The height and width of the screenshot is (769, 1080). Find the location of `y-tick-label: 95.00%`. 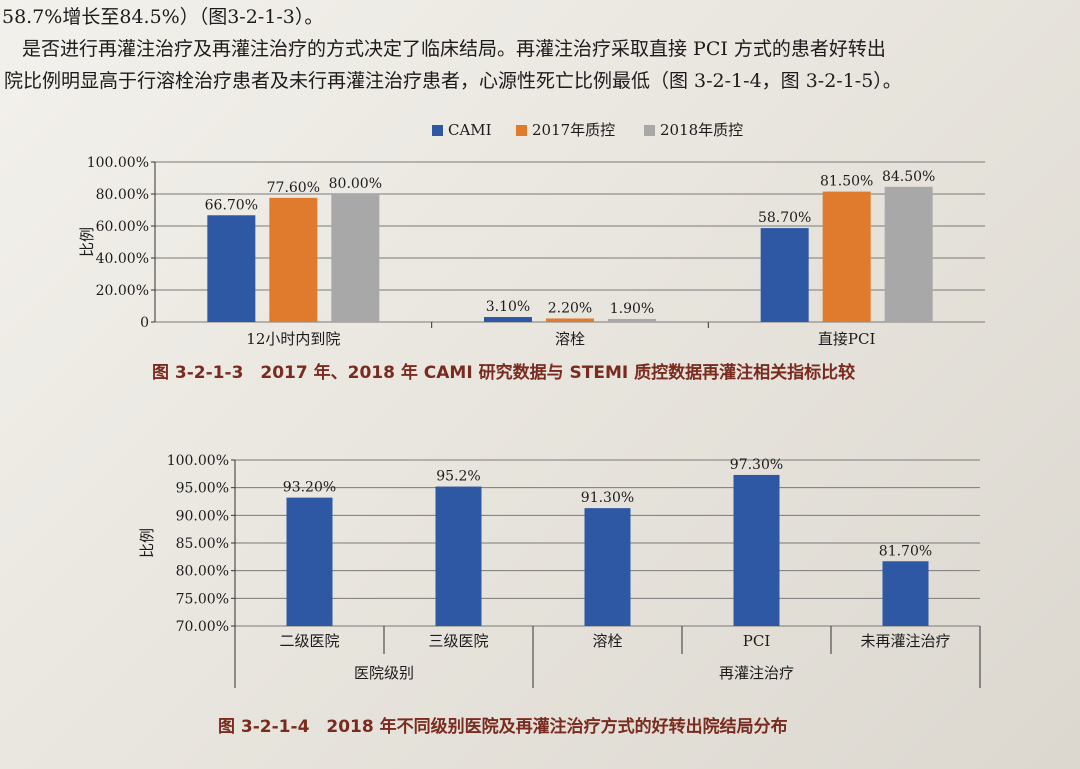

y-tick-label: 95.00% is located at coordinates (202, 489).